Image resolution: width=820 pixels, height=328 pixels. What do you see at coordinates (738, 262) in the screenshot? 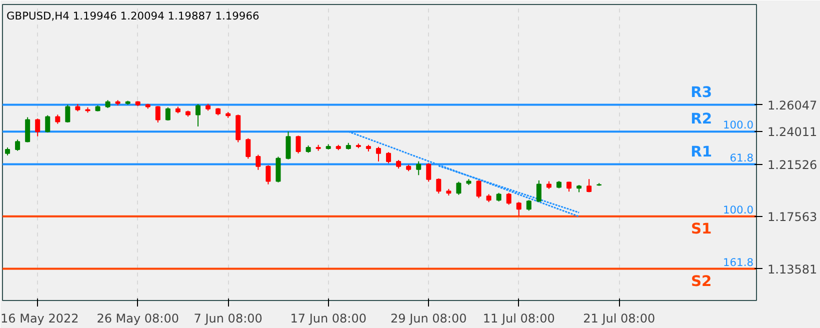
I see `annotation: 161.8` at bounding box center [738, 262].